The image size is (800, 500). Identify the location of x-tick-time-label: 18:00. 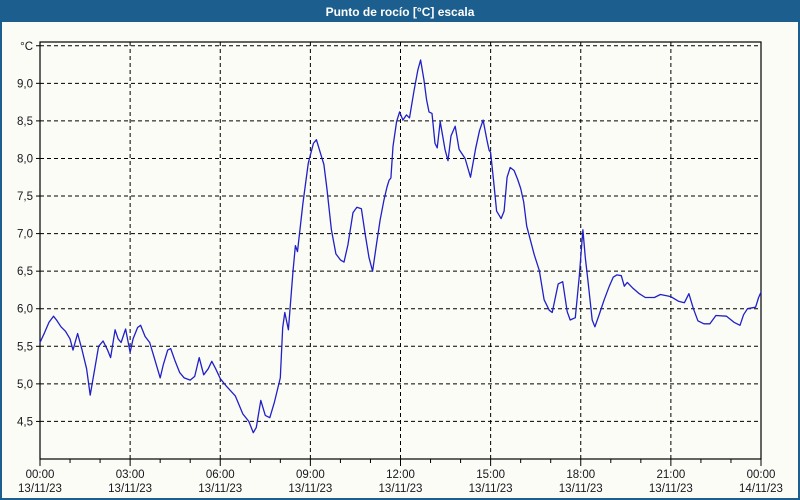
(580, 475).